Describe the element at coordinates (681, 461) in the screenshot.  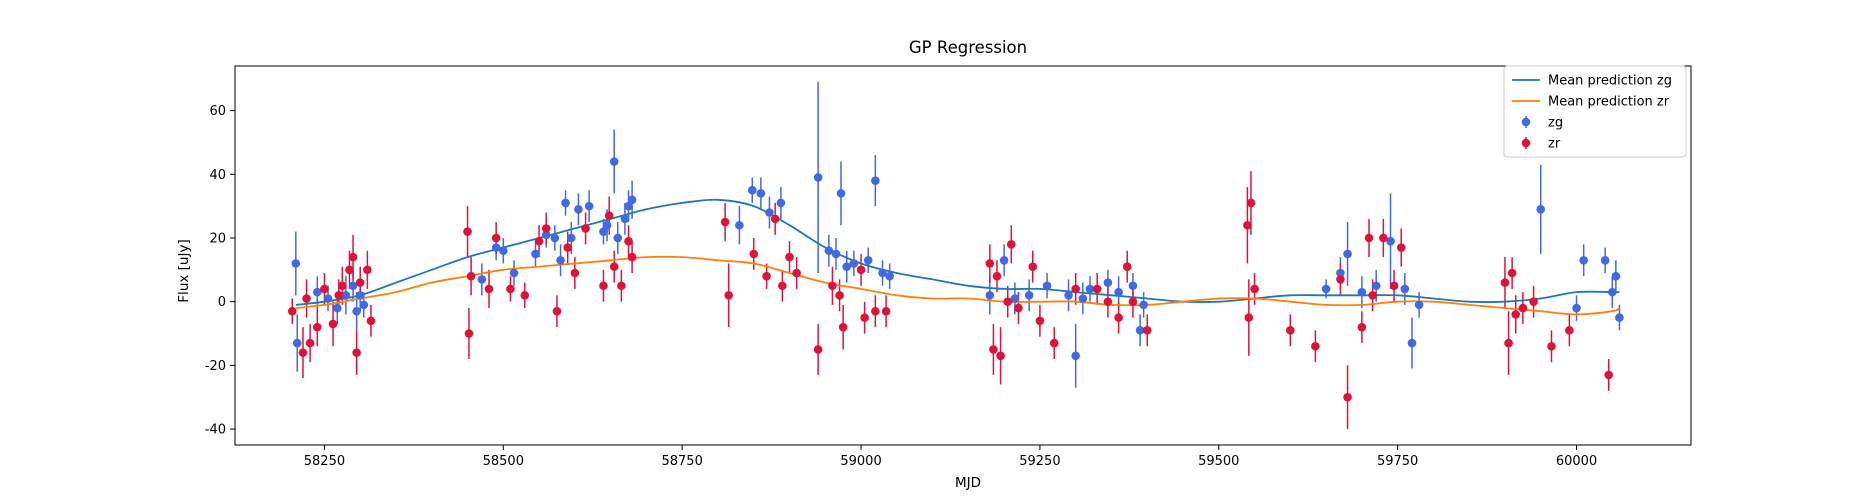
I see `x-tick-label: 58750` at that location.